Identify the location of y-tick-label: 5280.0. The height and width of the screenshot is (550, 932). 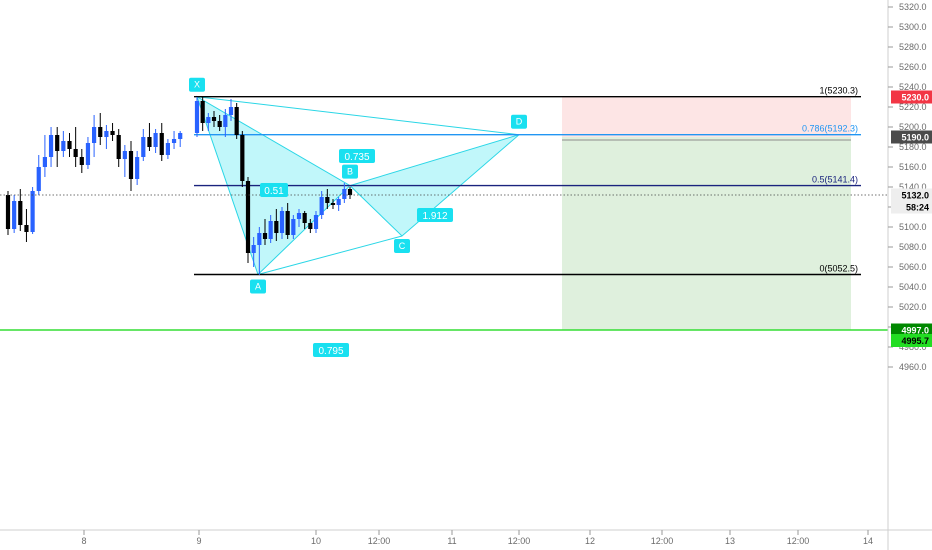
(913, 47).